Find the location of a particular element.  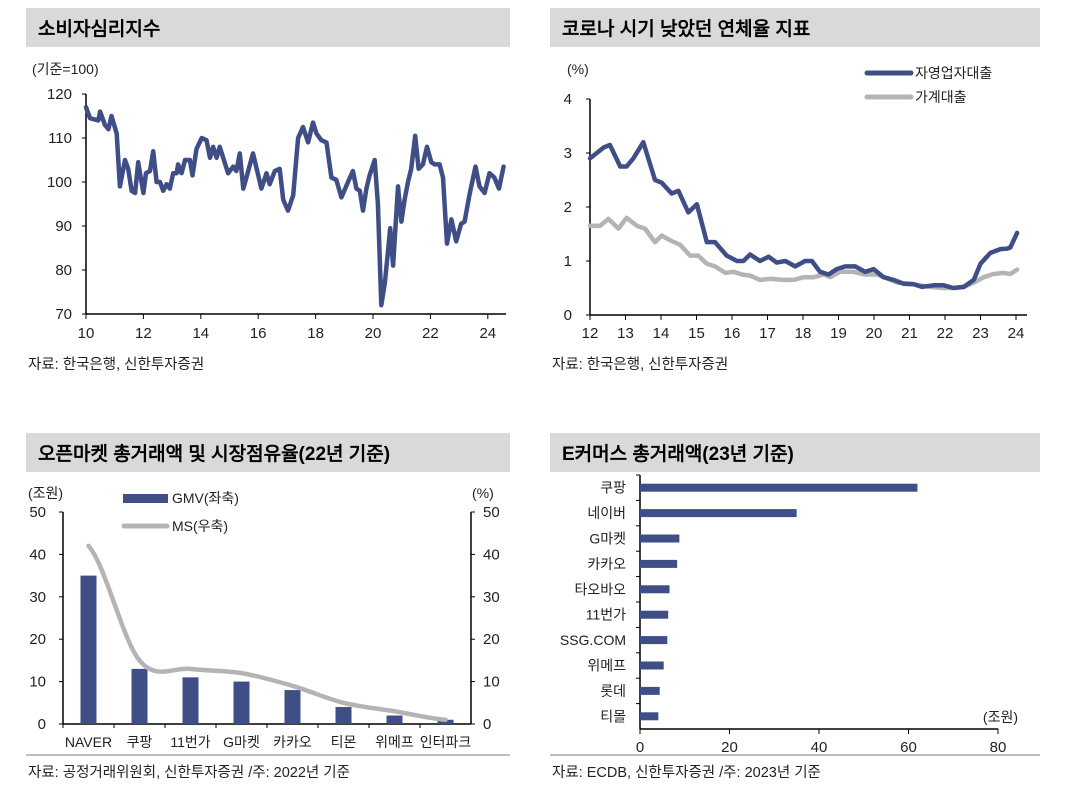

y-axis-unit: (조원) is located at coordinates (45, 493).